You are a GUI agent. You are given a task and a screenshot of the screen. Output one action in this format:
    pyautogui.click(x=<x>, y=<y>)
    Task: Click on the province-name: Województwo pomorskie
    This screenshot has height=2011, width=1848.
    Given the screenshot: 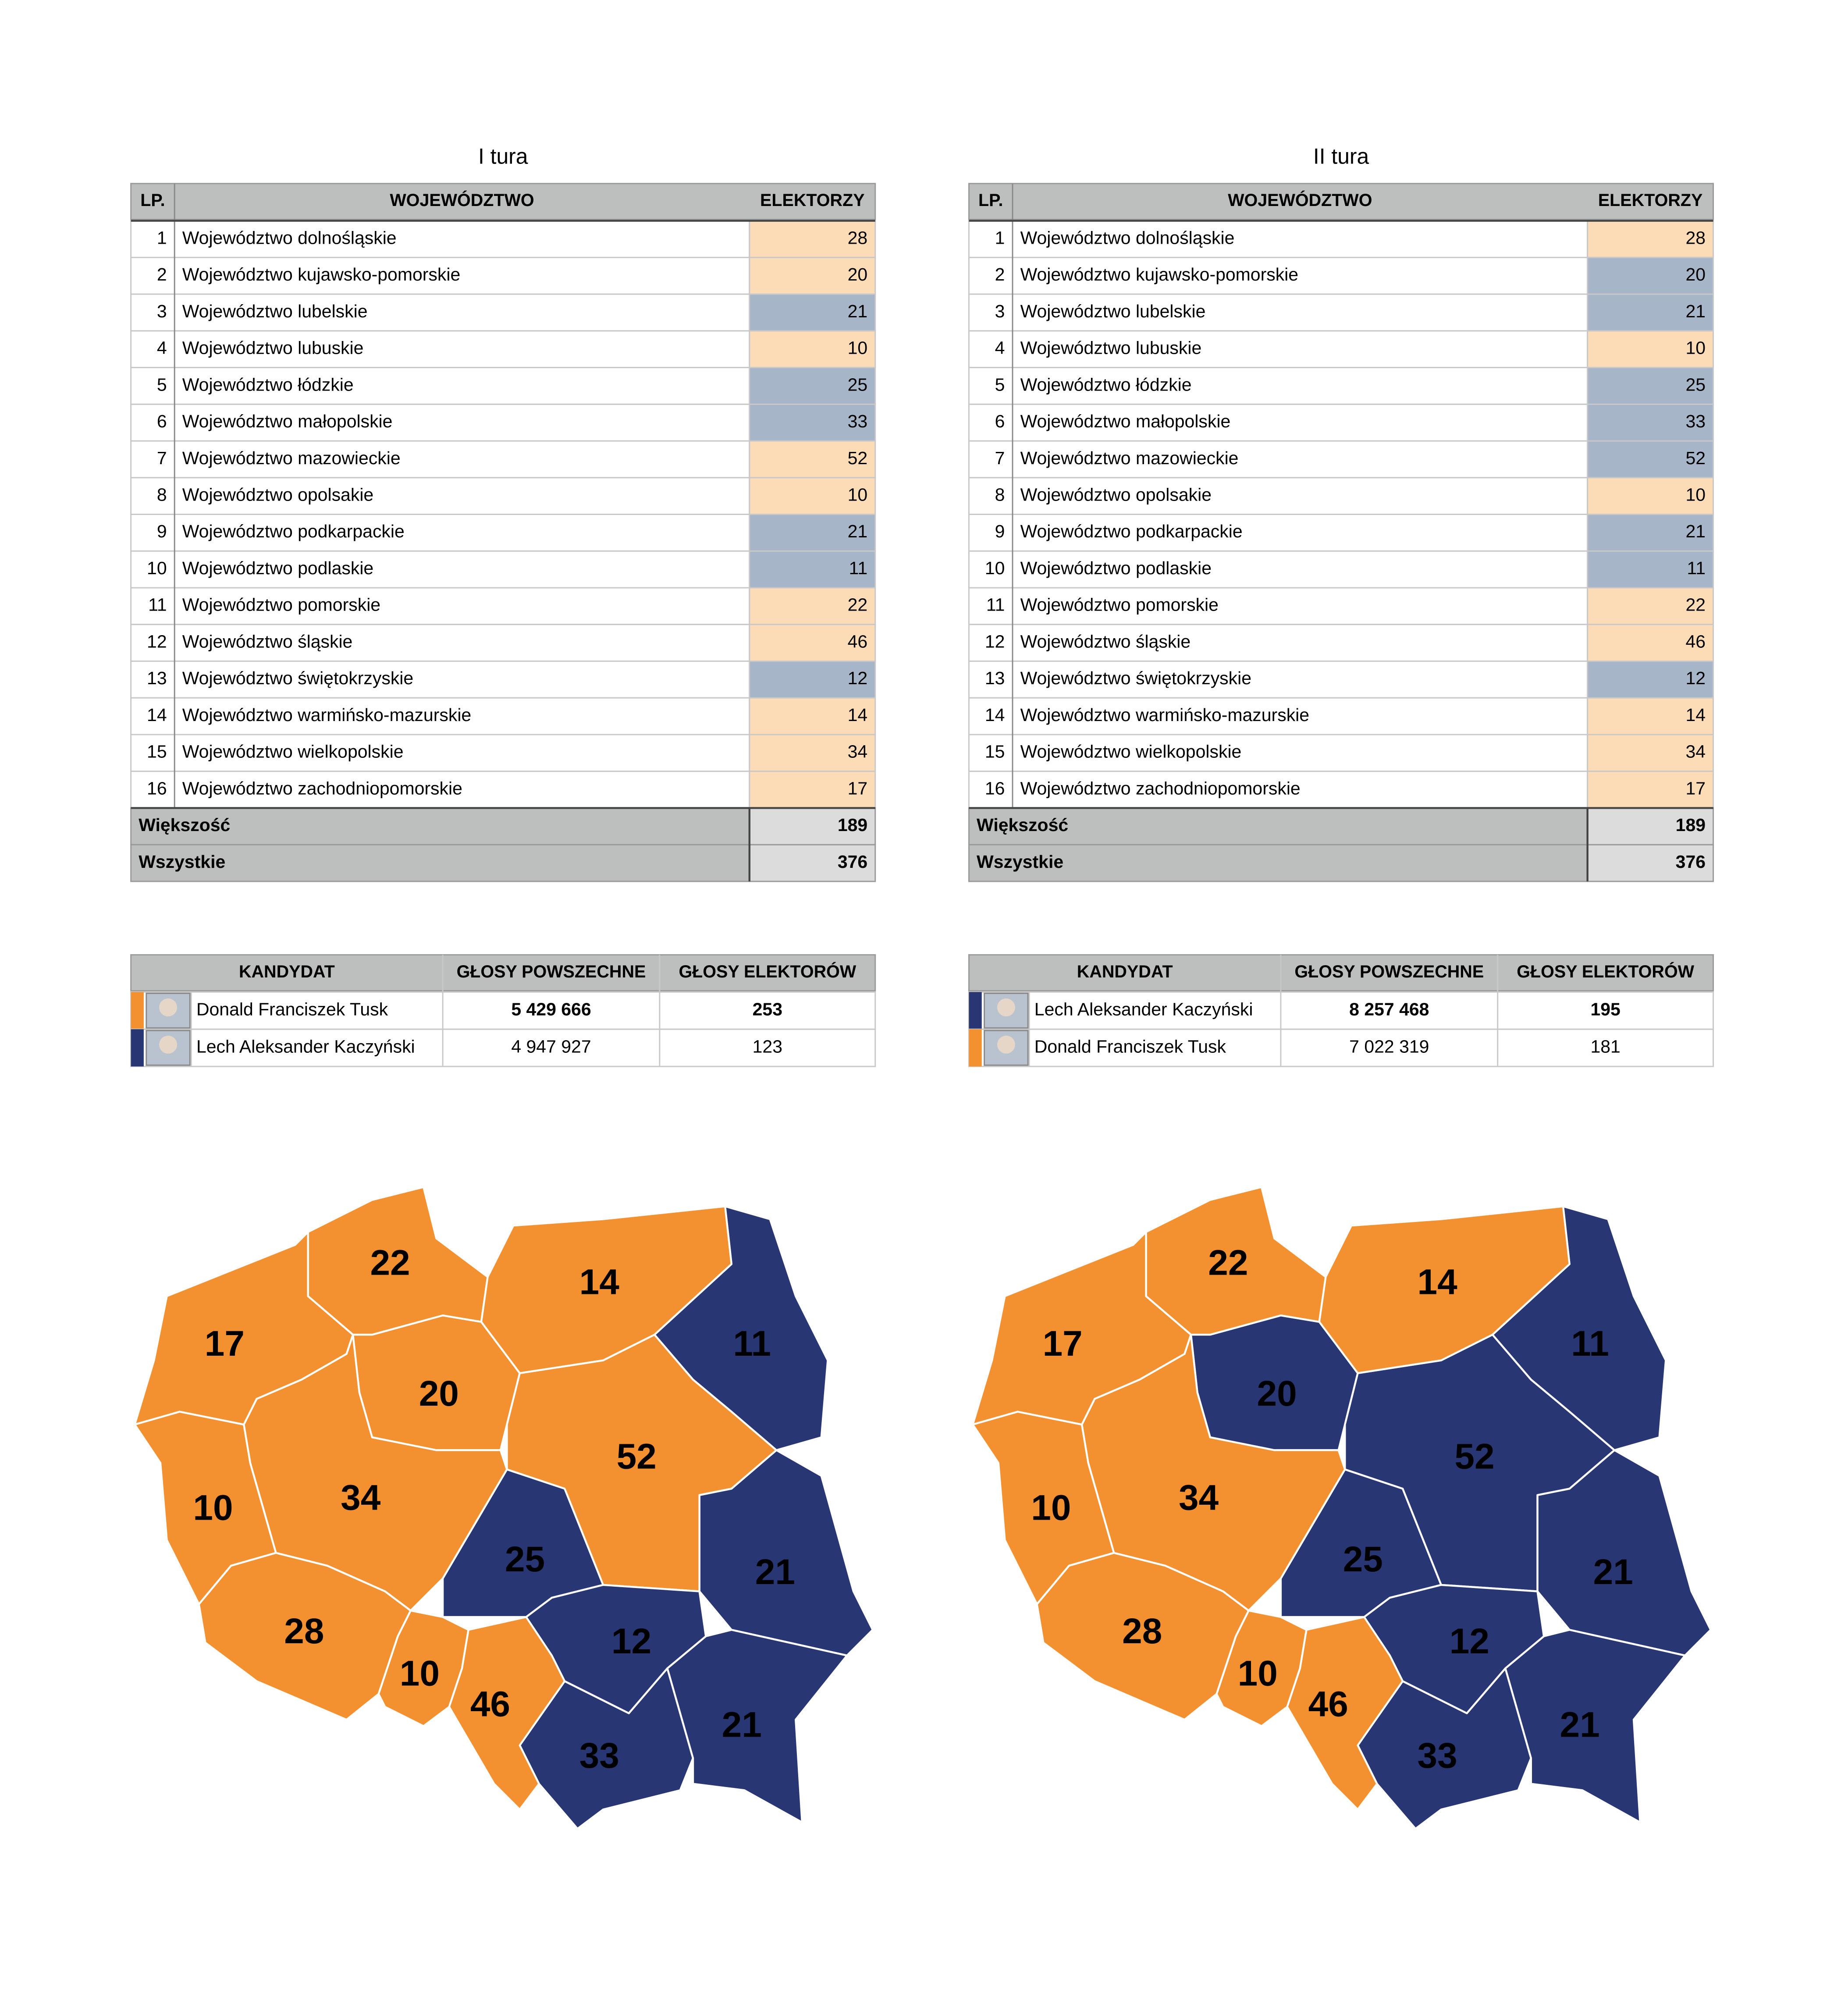 What is the action you would take?
    pyautogui.click(x=1119, y=605)
    